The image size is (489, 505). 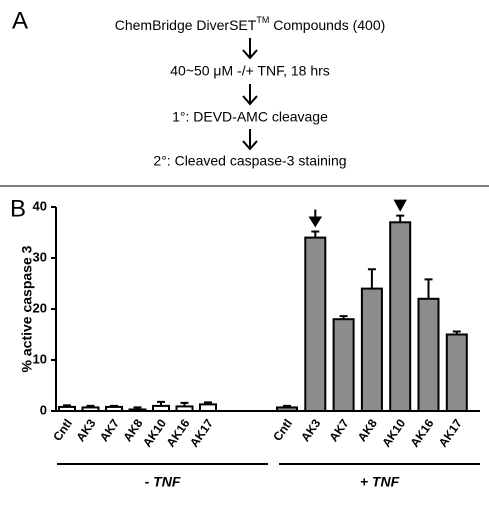 What do you see at coordinates (186, 25) in the screenshot?
I see `step-text: ChemBridge DiverSET` at bounding box center [186, 25].